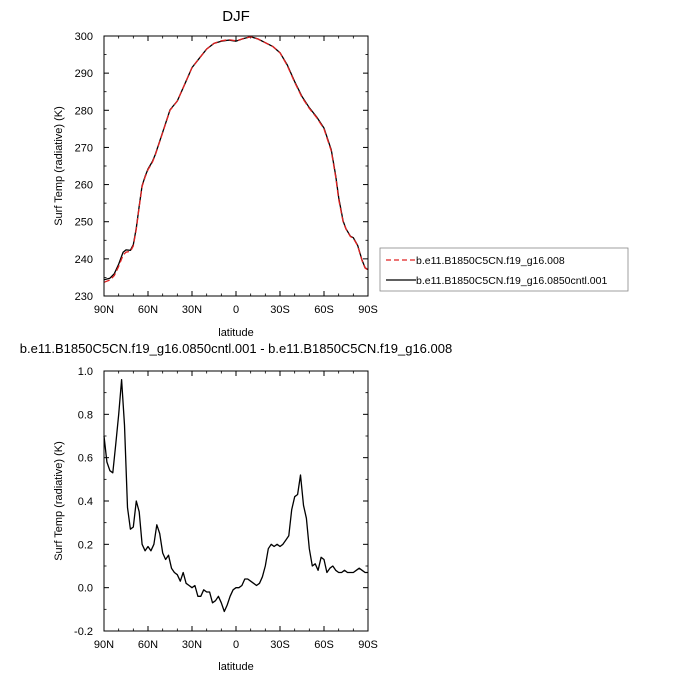 Image resolution: width=676 pixels, height=680 pixels. I want to click on top-x-tick-label: 60N, so click(148, 310).